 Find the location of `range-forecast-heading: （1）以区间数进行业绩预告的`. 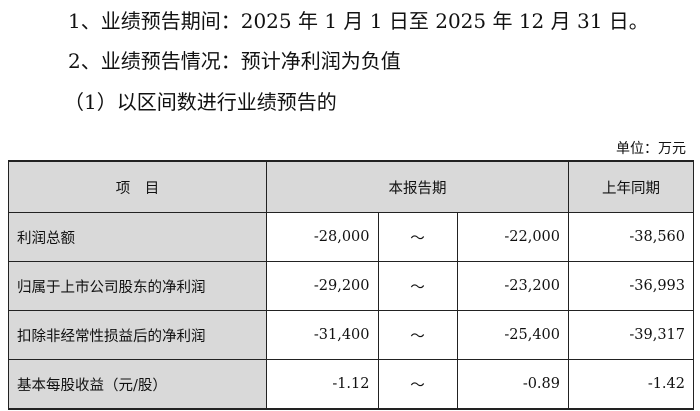

range-forecast-heading: （1）以区间数进行业绩预告的 is located at coordinates (200, 102).